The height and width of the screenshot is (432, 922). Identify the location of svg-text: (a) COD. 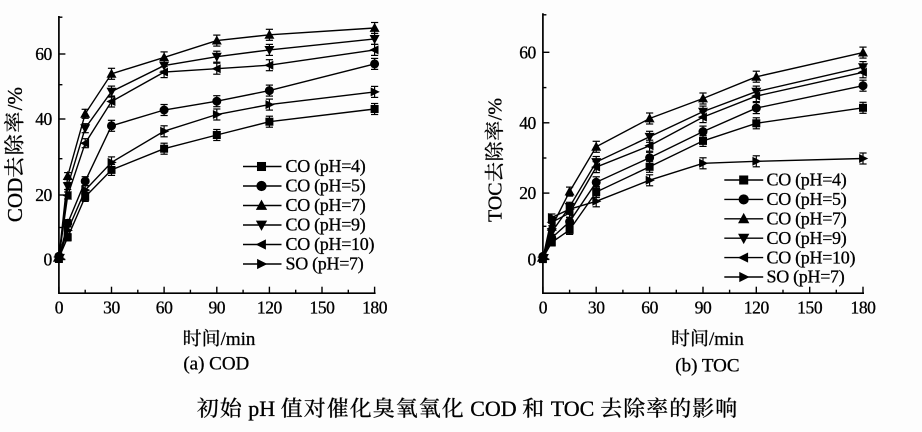
(216, 364).